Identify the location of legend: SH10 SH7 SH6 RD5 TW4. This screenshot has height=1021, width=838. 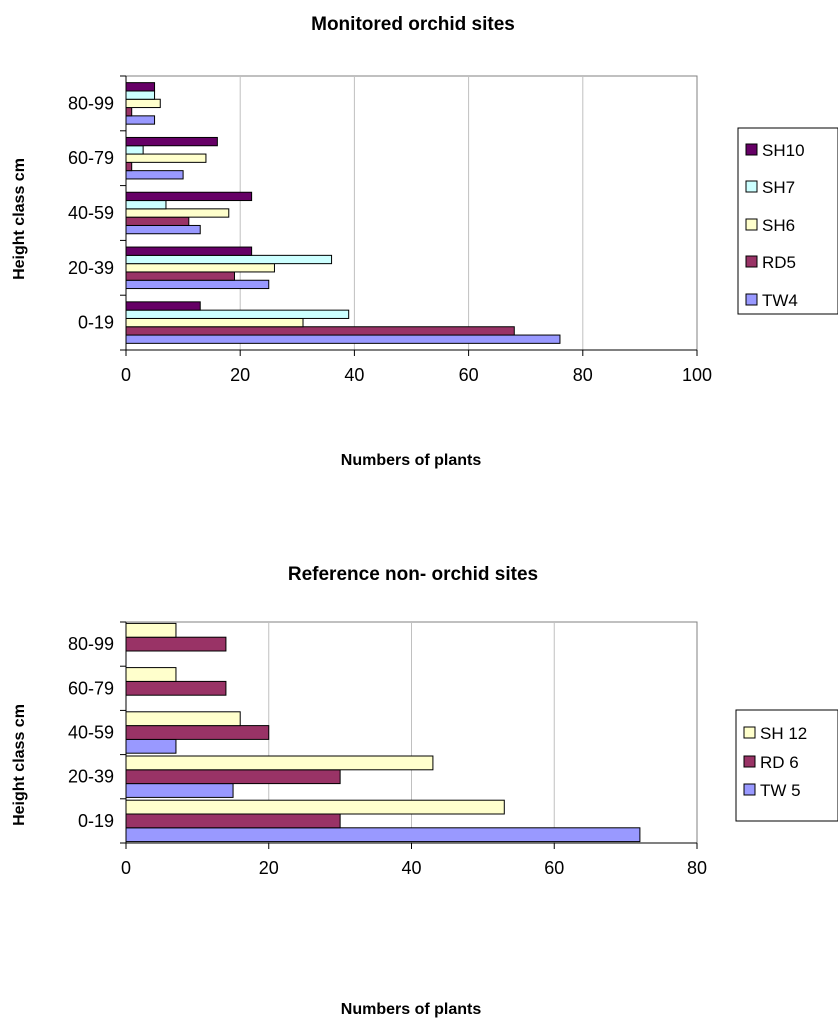
(787, 221).